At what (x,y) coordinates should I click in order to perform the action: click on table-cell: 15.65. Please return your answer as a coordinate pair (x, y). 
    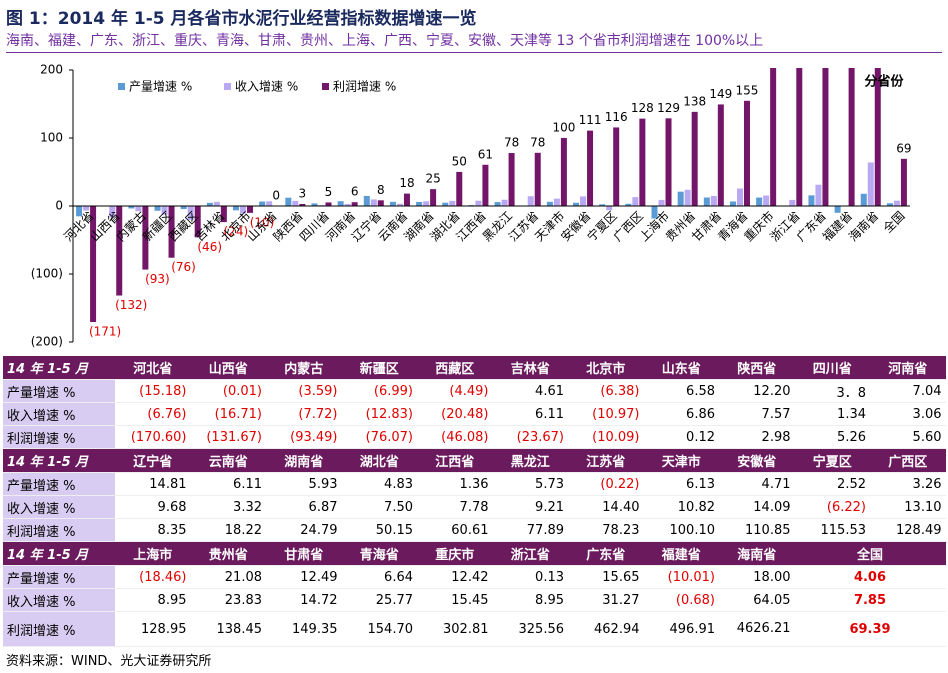
    Looking at the image, I should click on (606, 577).